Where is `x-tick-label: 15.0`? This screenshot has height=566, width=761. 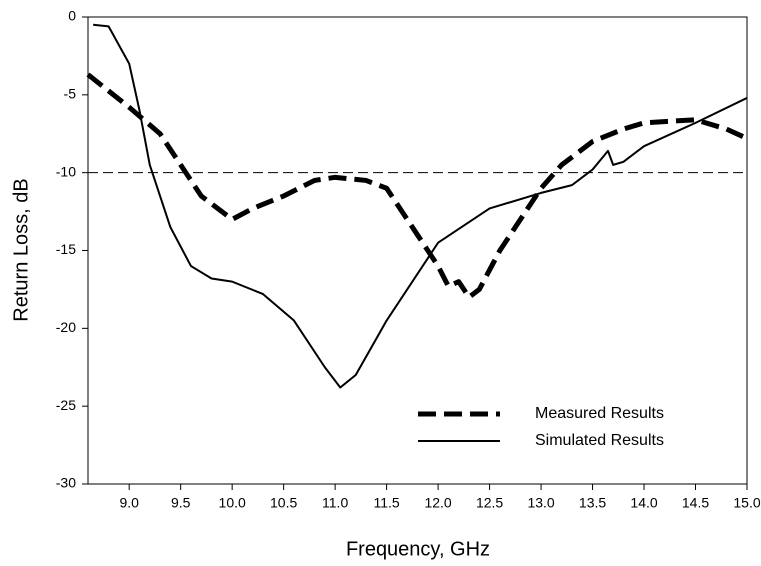 x-tick-label: 15.0 is located at coordinates (746, 503).